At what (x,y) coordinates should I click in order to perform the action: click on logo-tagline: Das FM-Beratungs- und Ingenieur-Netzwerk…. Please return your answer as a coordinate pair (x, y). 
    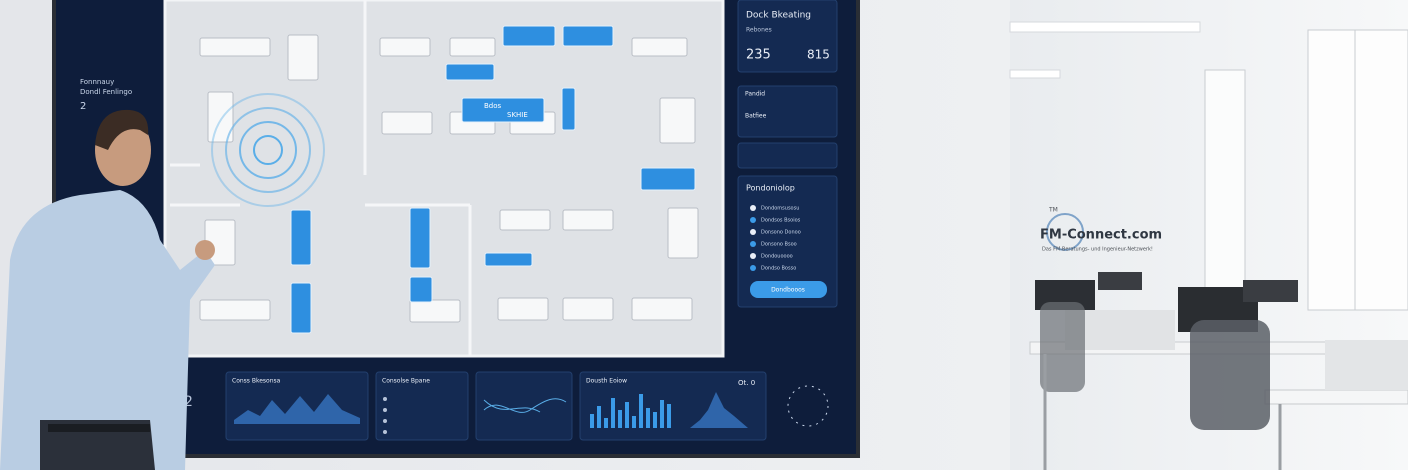
    Looking at the image, I should click on (1097, 250).